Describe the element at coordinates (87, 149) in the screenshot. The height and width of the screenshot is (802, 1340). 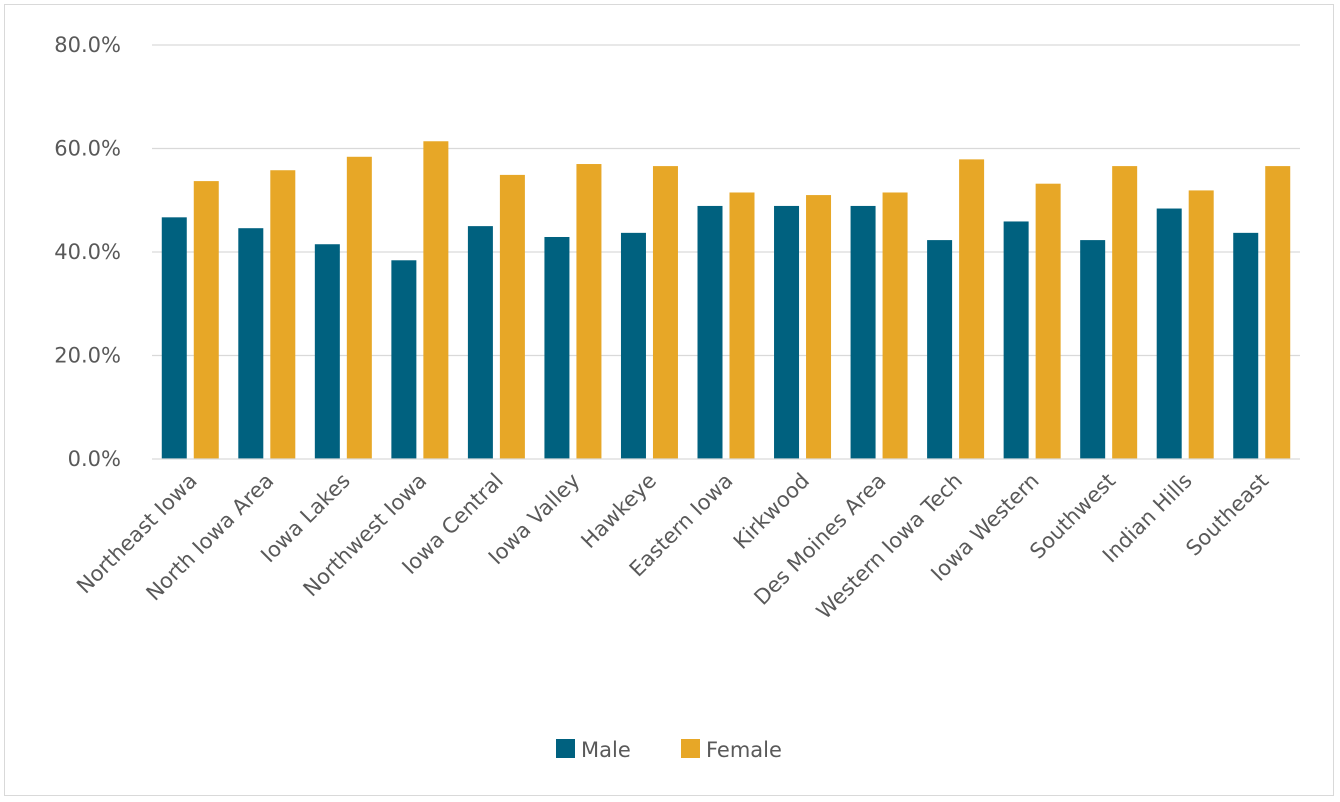
I see `y-tick-label: 60.0%` at that location.